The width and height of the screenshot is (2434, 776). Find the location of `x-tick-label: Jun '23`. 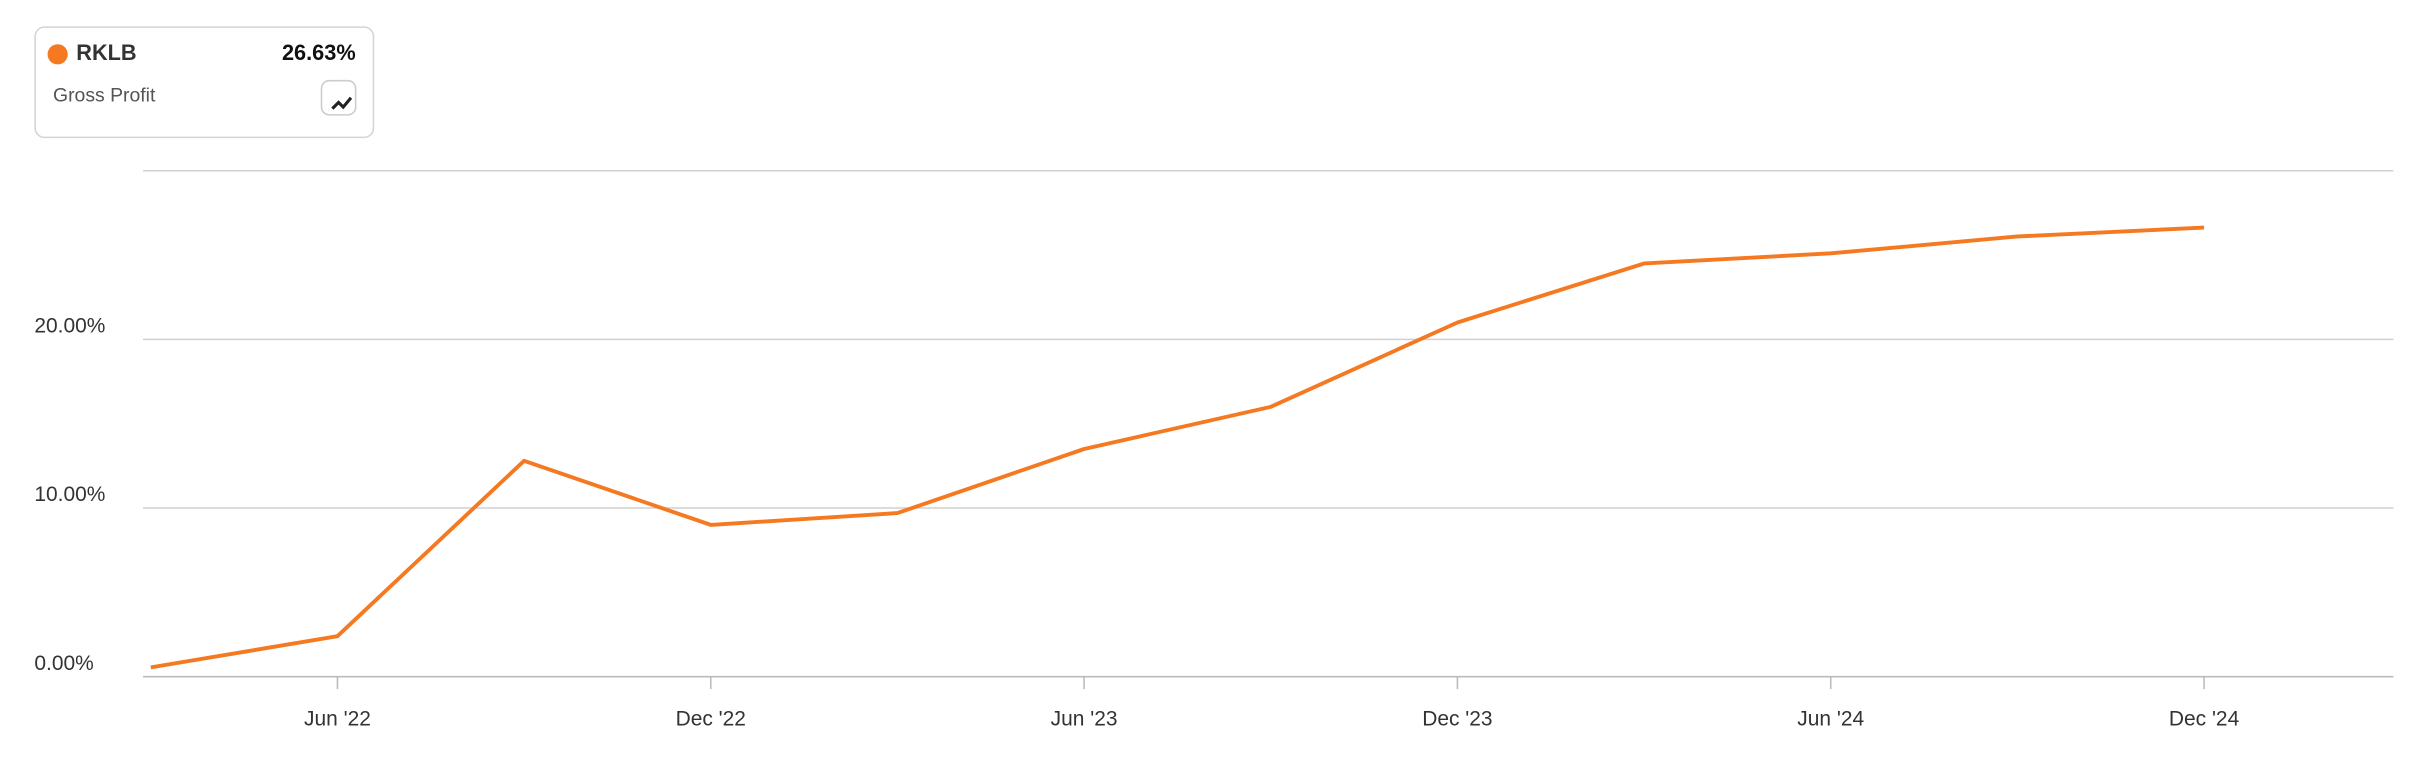

x-tick-label: Jun '23 is located at coordinates (1084, 719).